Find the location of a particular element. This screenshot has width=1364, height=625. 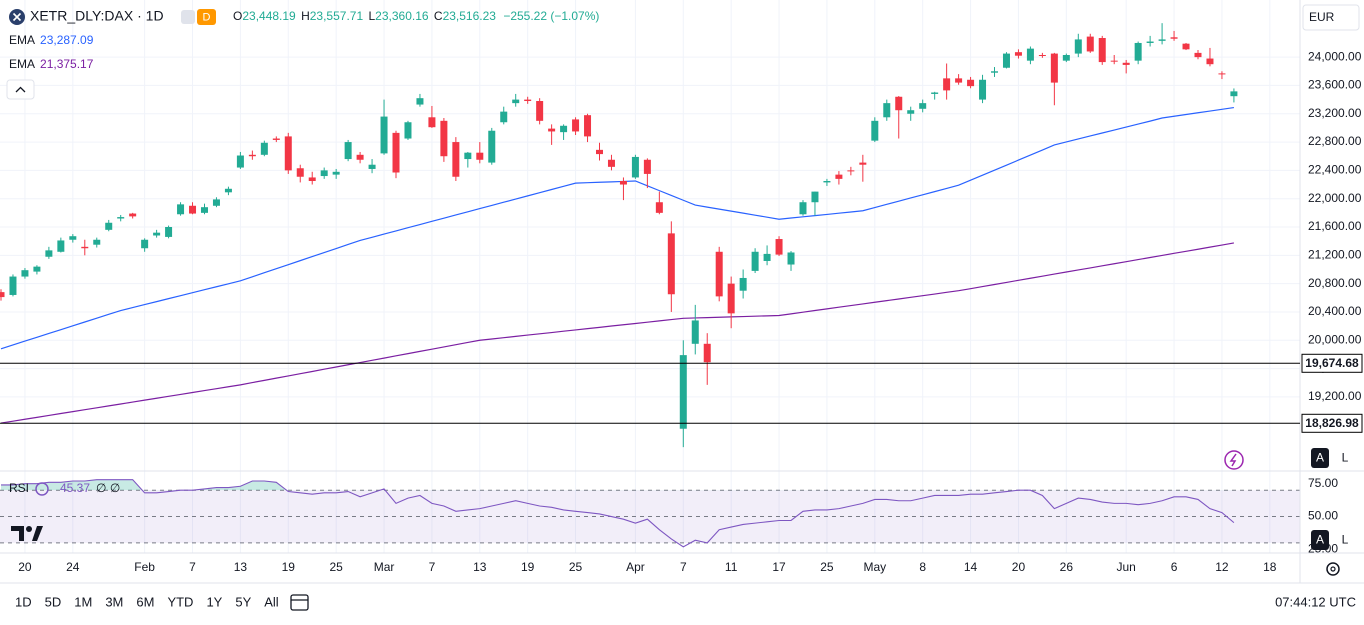

settings-icon is located at coordinates (1333, 569).